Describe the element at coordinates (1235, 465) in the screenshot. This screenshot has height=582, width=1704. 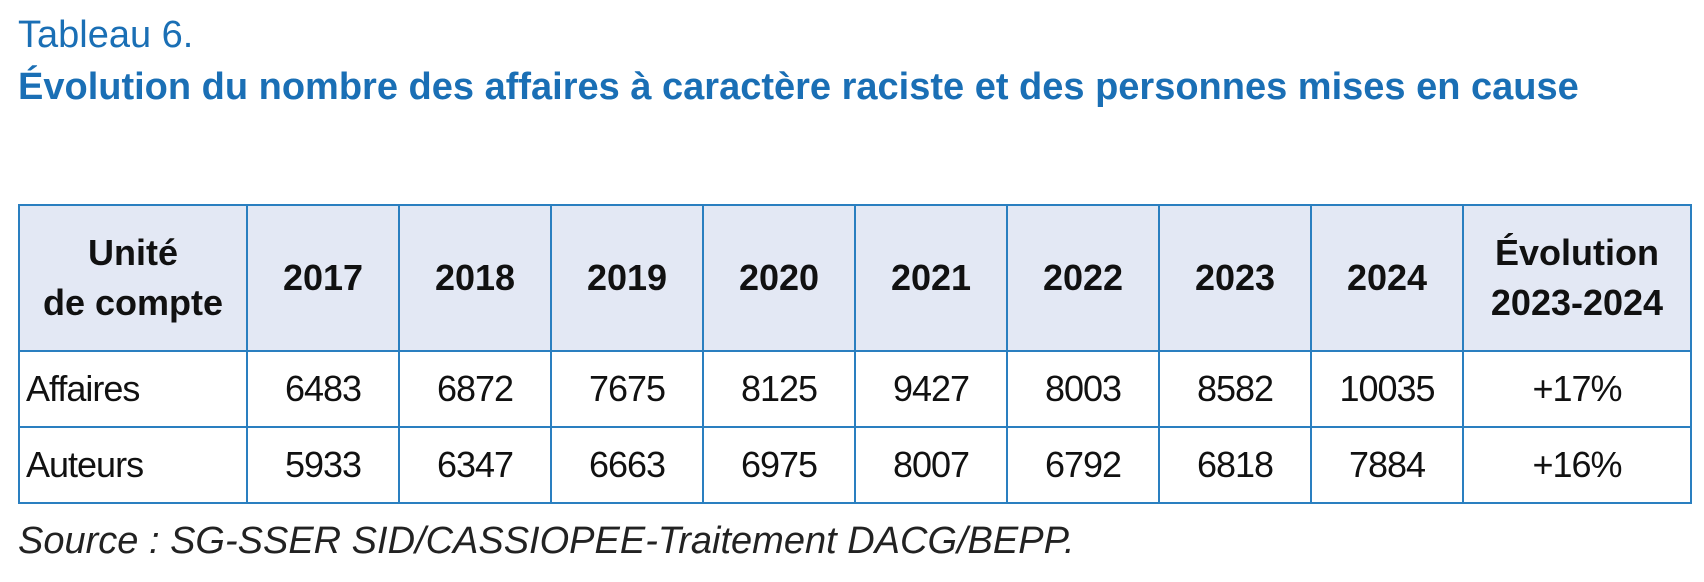
I see `value-cell: 6818` at that location.